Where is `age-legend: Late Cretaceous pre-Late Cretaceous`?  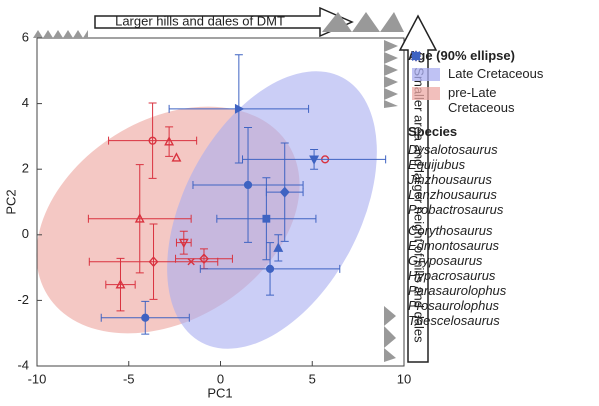
age-legend: Late Cretaceous pre-Late Cretaceous is located at coordinates (503, 92).